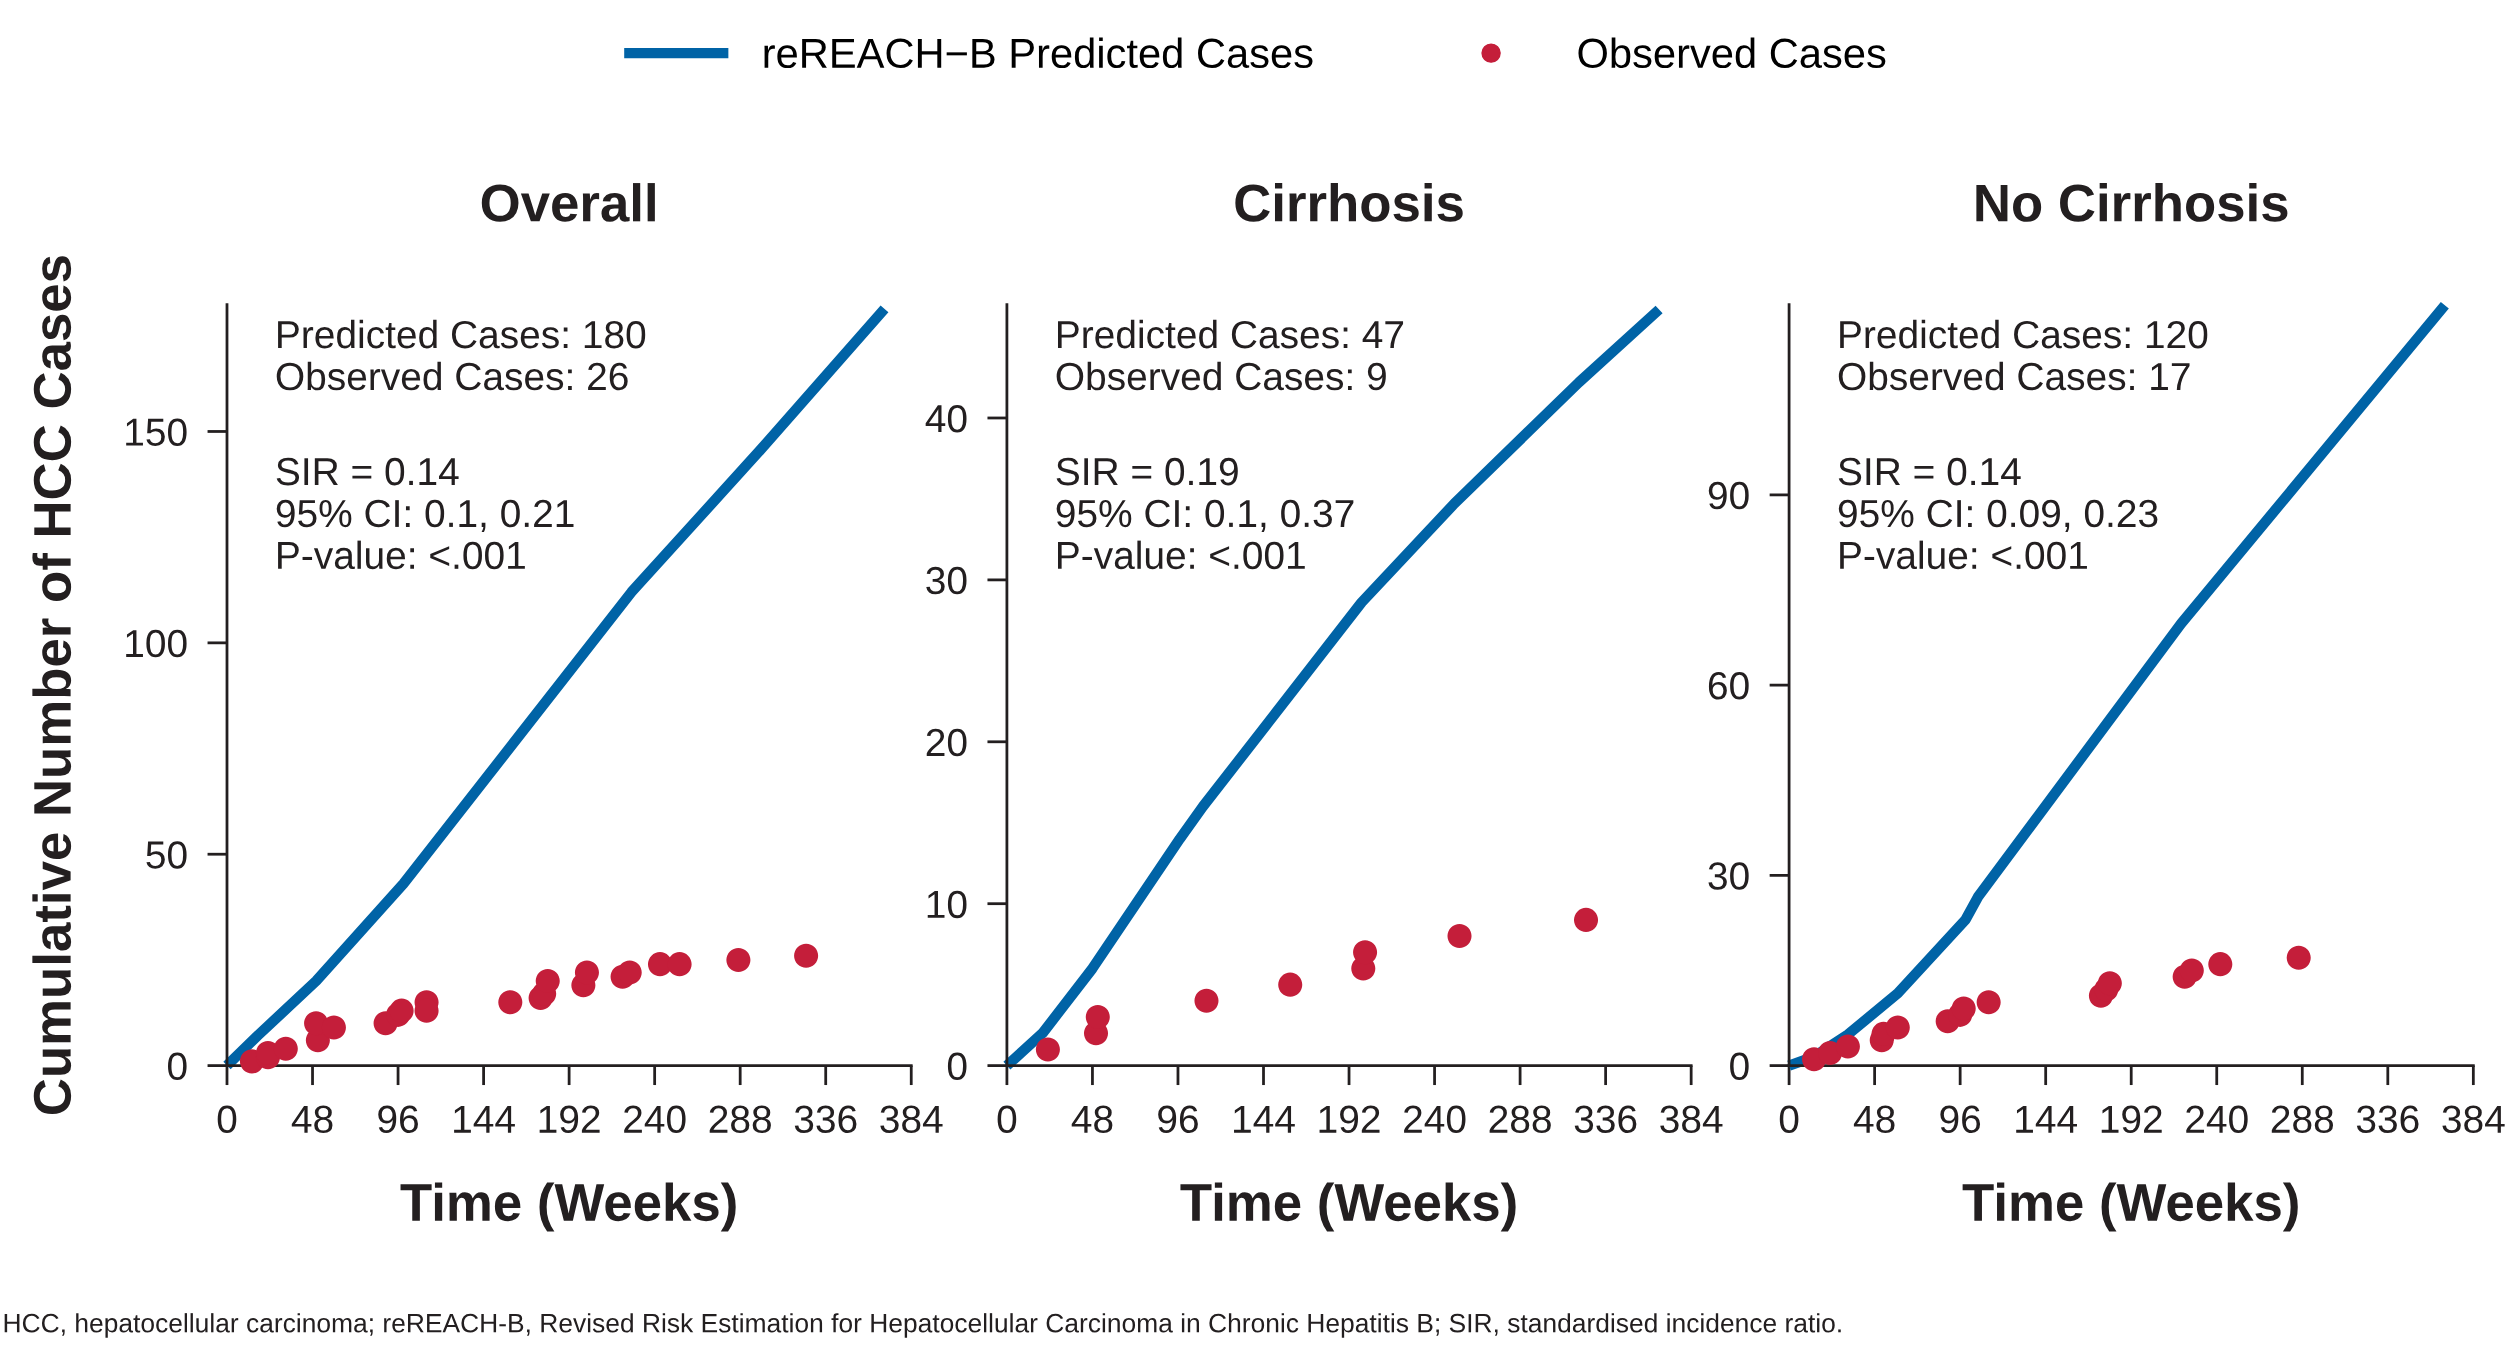  What do you see at coordinates (946, 742) in the screenshot?
I see `y-tick-label: 20` at bounding box center [946, 742].